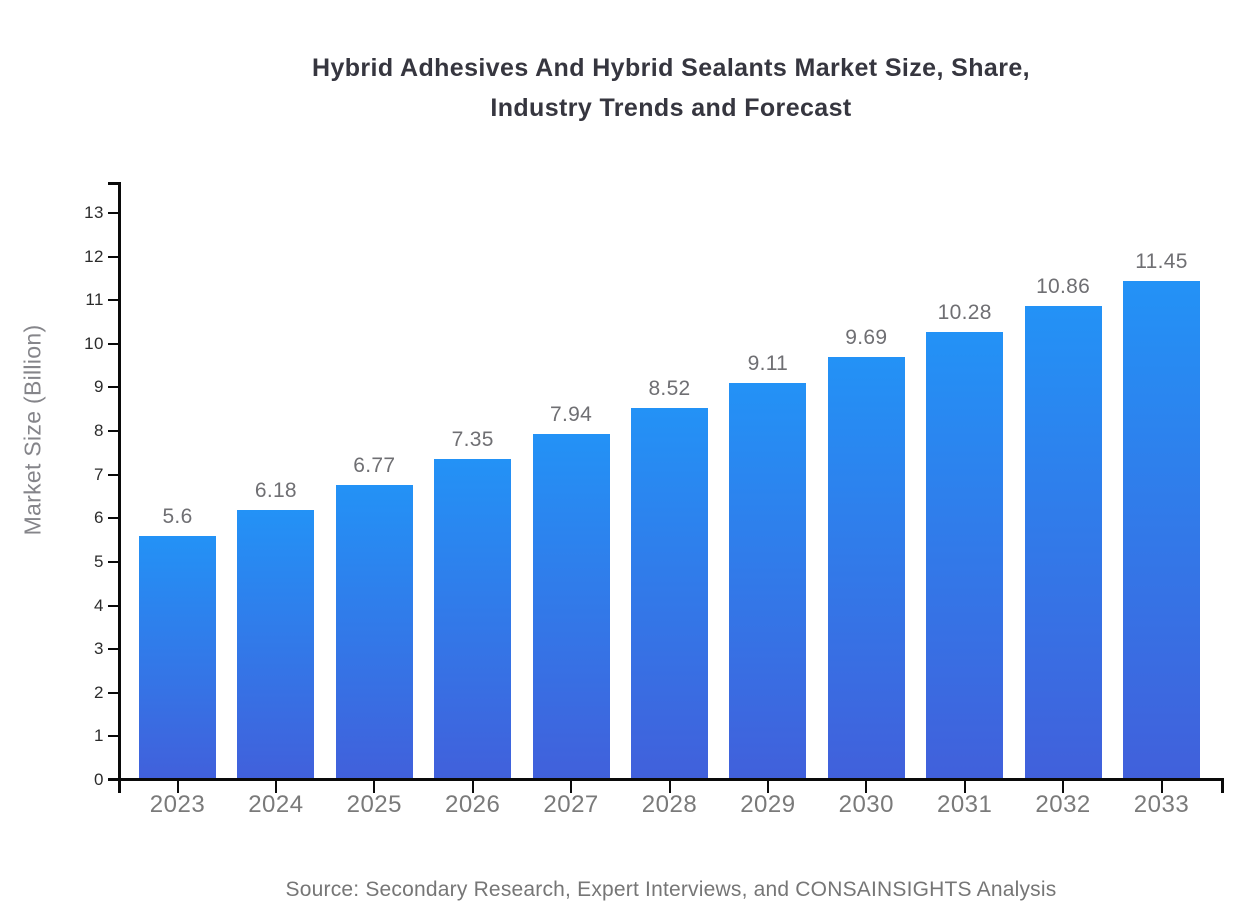  What do you see at coordinates (571, 804) in the screenshot?
I see `x-tick-label: 2027` at bounding box center [571, 804].